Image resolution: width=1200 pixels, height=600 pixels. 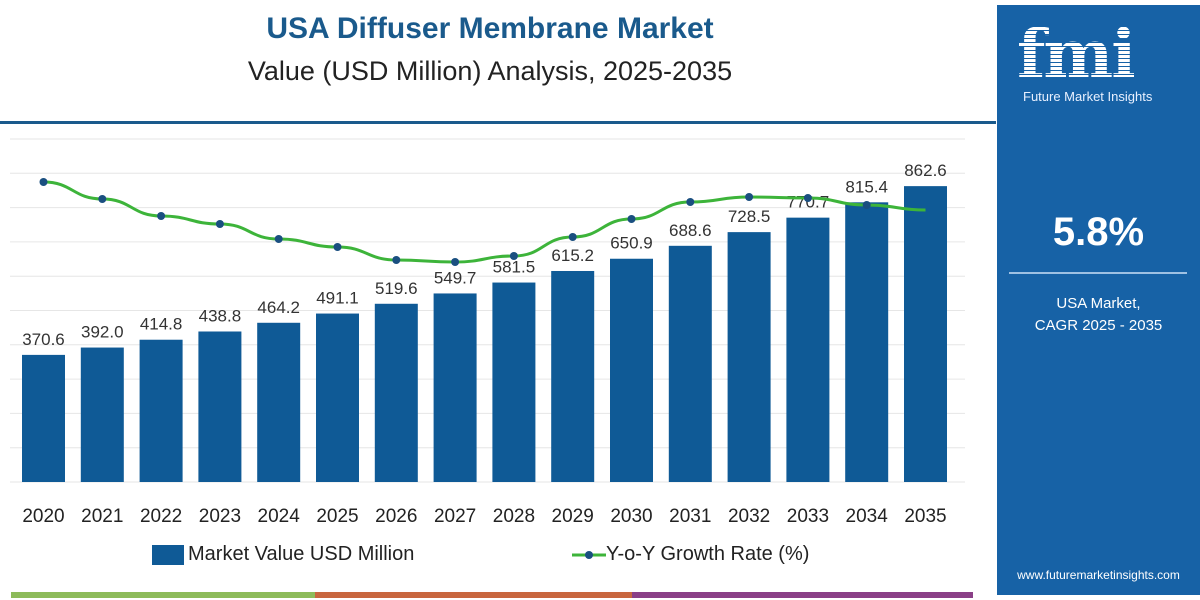 I want to click on bar-2023, so click(x=220, y=406).